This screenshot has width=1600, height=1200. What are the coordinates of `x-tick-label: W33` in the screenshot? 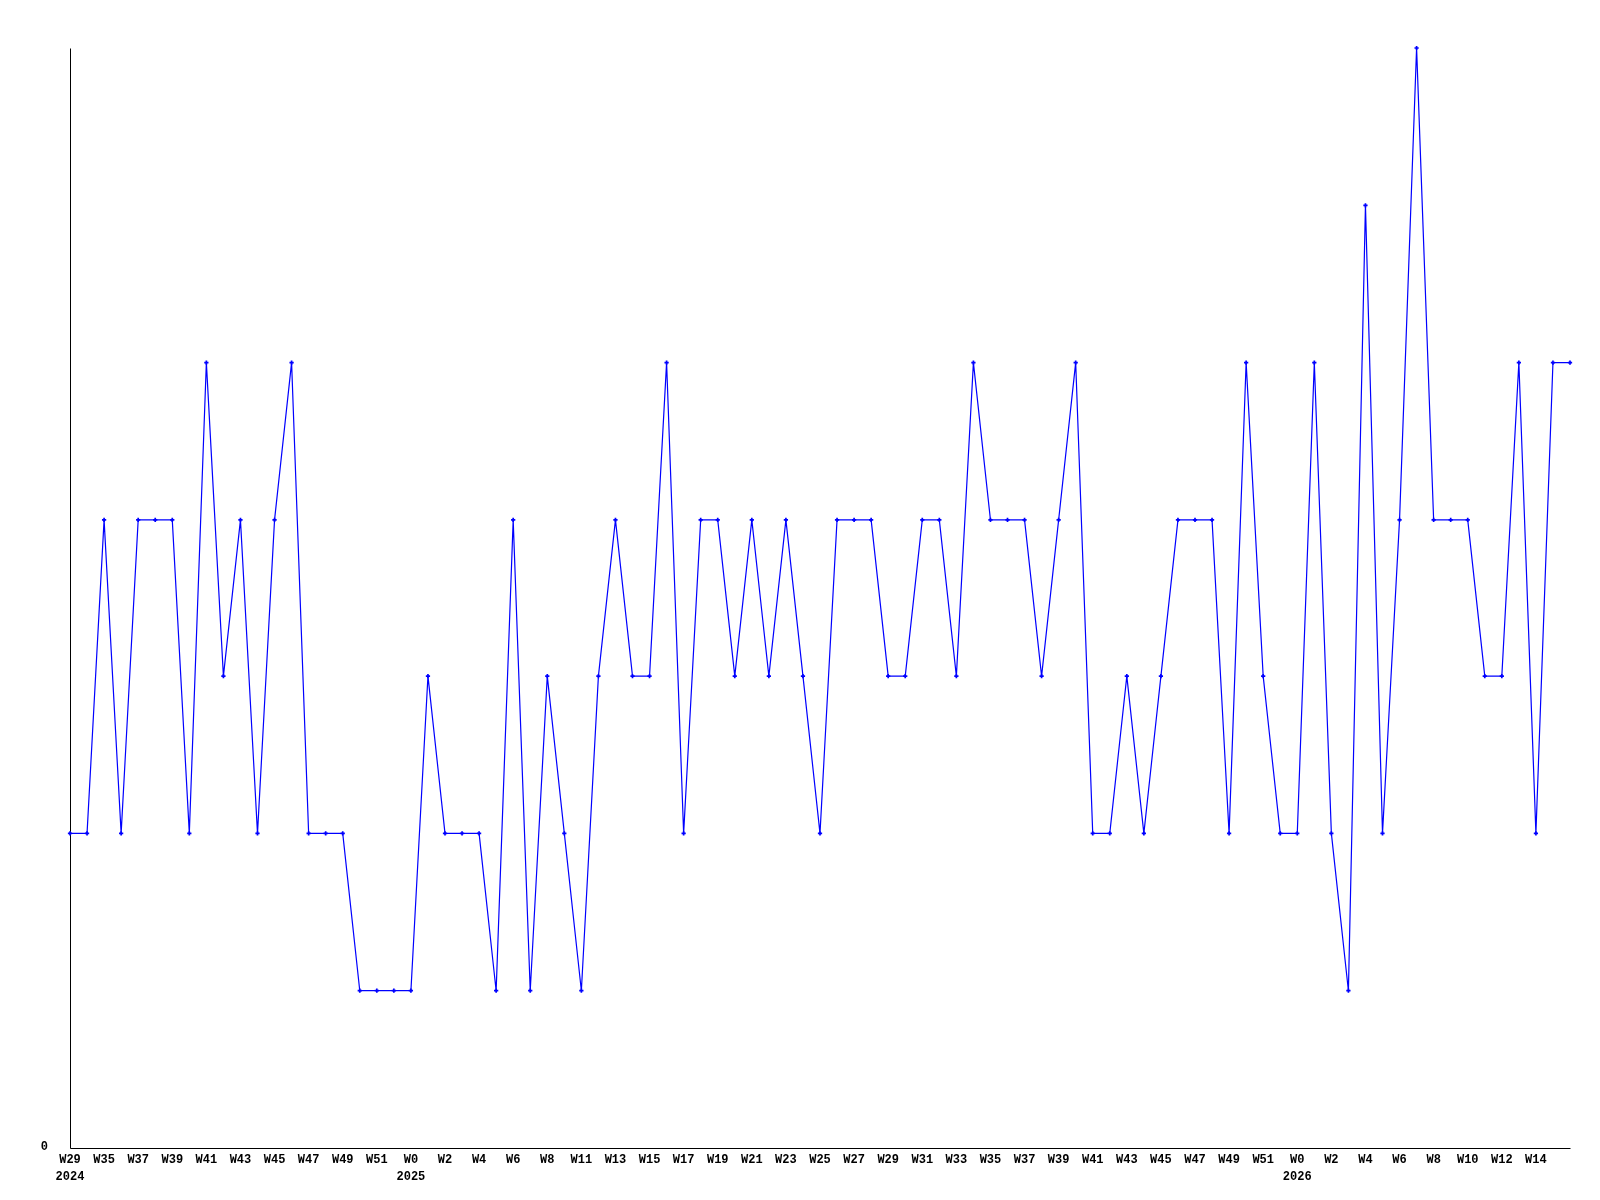 It's located at (956, 1160).